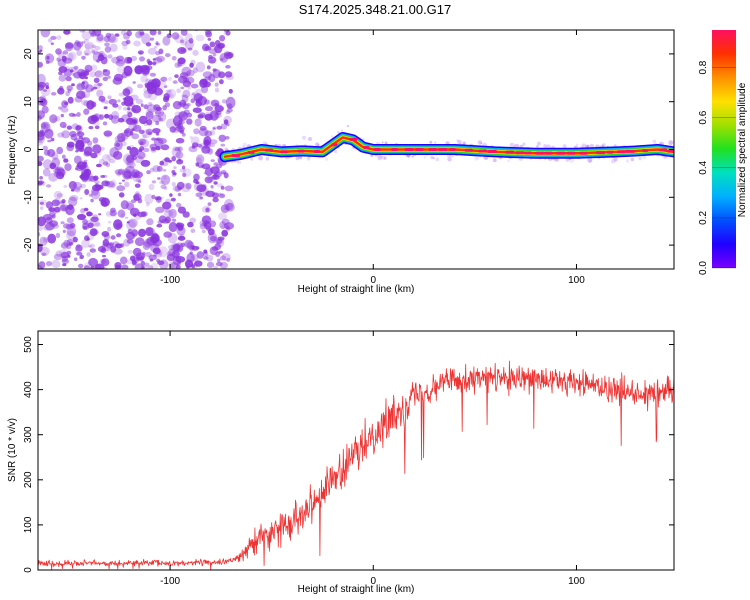 Image resolution: width=750 pixels, height=600 pixels. What do you see at coordinates (742, 149) in the screenshot?
I see `colorbar-label: Normalized spectral amplitude` at bounding box center [742, 149].